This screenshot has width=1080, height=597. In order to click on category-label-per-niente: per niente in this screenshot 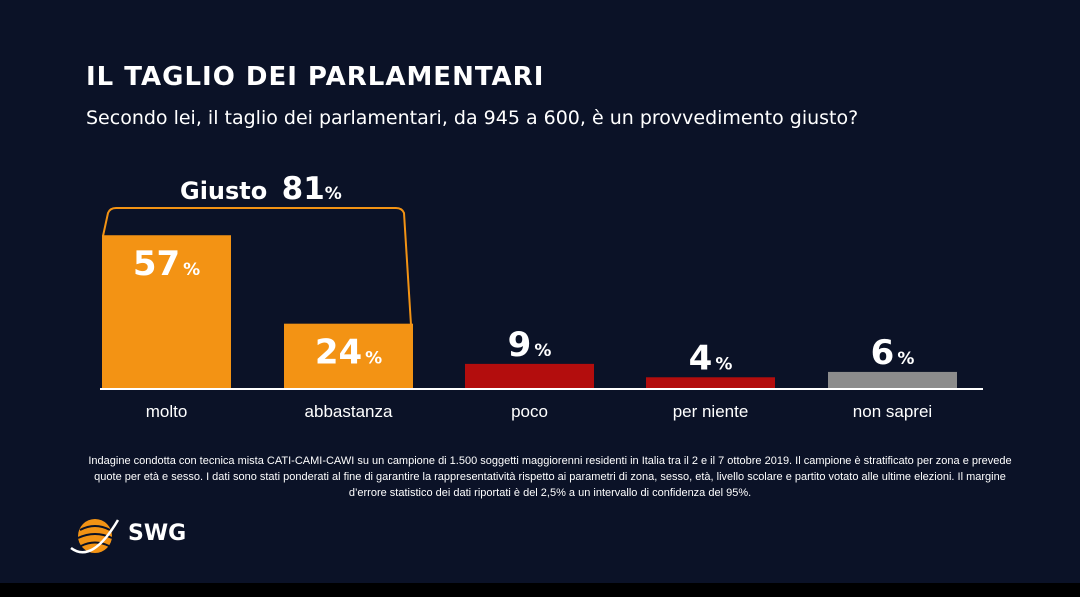, I will do `click(711, 411)`.